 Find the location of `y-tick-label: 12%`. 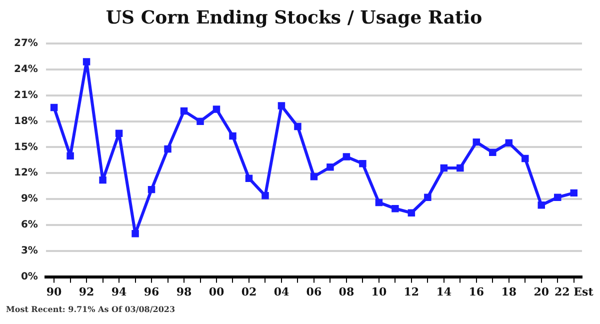

y-tick-label: 12% is located at coordinates (26, 173).